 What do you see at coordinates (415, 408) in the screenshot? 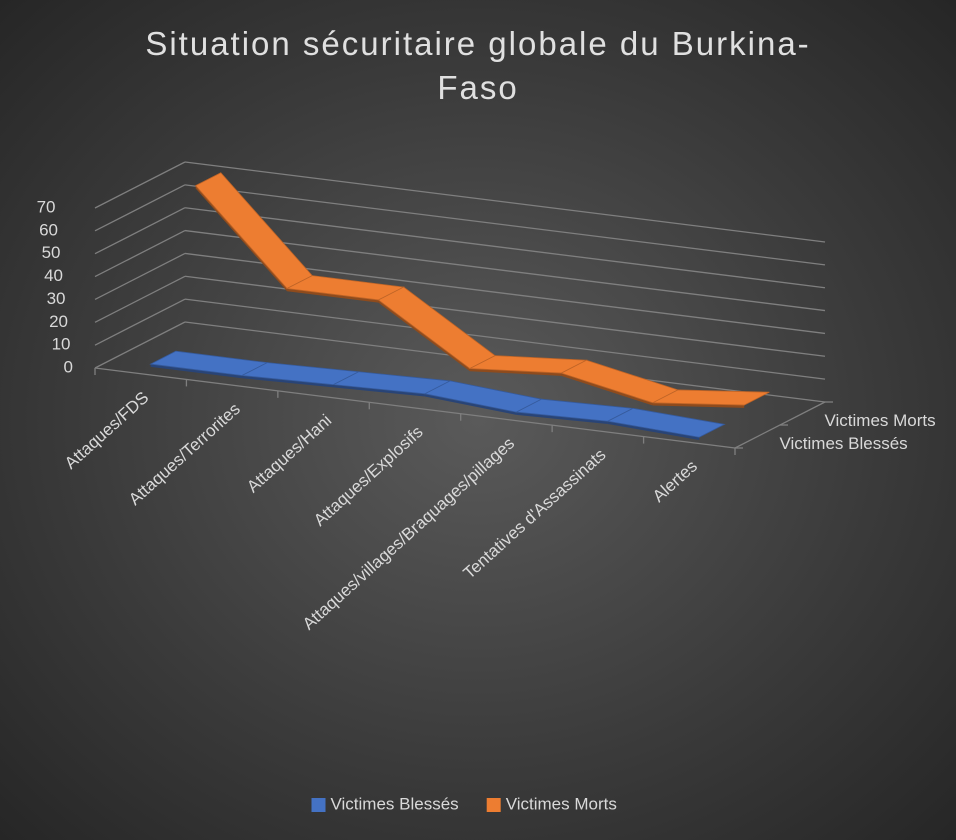
I see `x-axis-line` at bounding box center [415, 408].